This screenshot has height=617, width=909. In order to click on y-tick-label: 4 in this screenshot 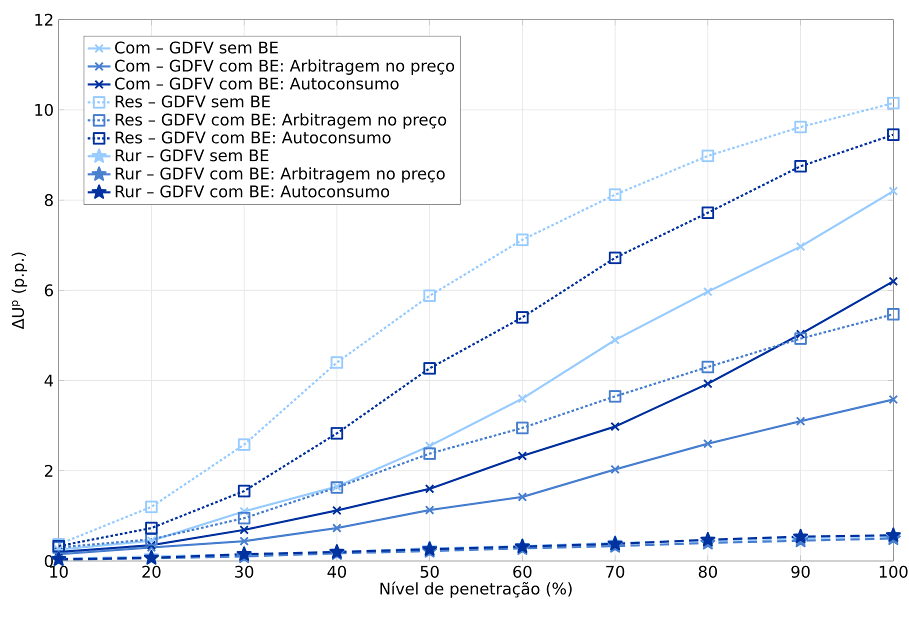, I will do `click(49, 380)`.